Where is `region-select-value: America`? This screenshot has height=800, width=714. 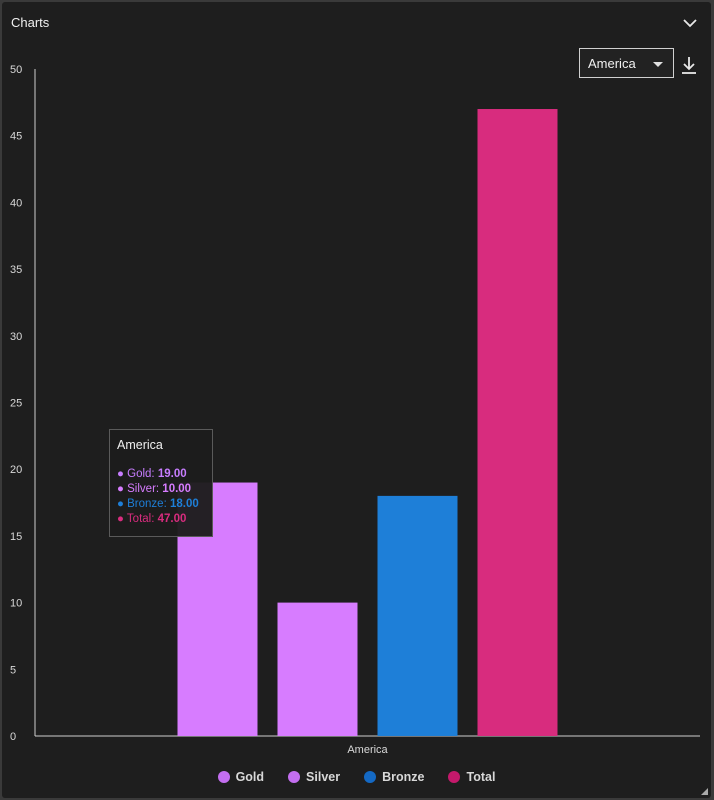
region-select-value: America is located at coordinates (612, 63).